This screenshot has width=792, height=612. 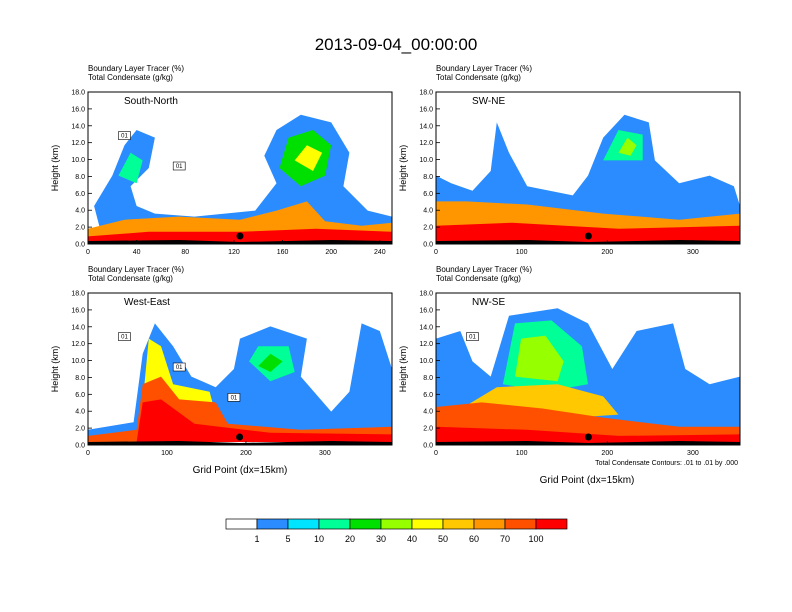 What do you see at coordinates (151, 101) in the screenshot?
I see `panel-name: South-North` at bounding box center [151, 101].